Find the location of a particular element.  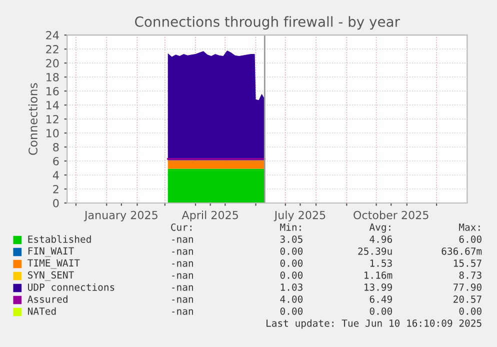

text: Min: is located at coordinates (290, 227).